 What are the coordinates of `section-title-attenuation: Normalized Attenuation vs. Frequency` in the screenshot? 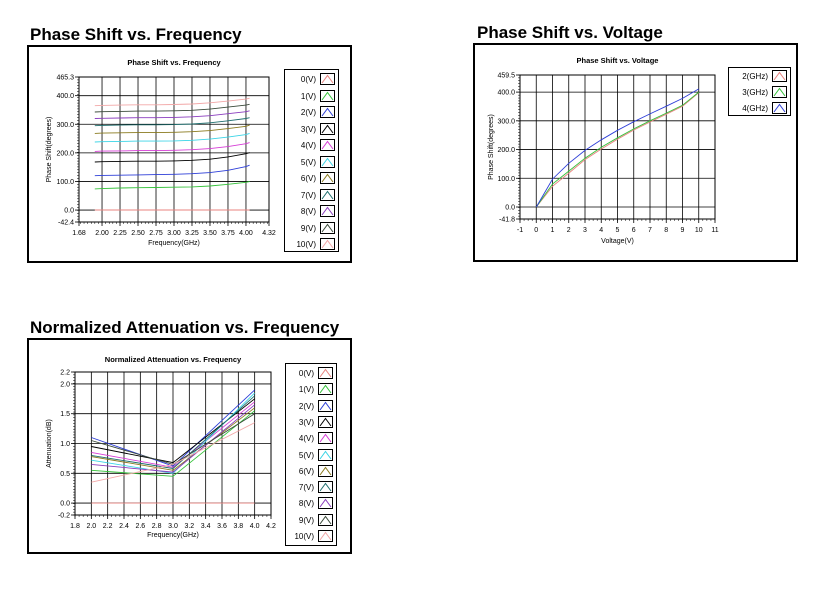 It's located at (185, 327).